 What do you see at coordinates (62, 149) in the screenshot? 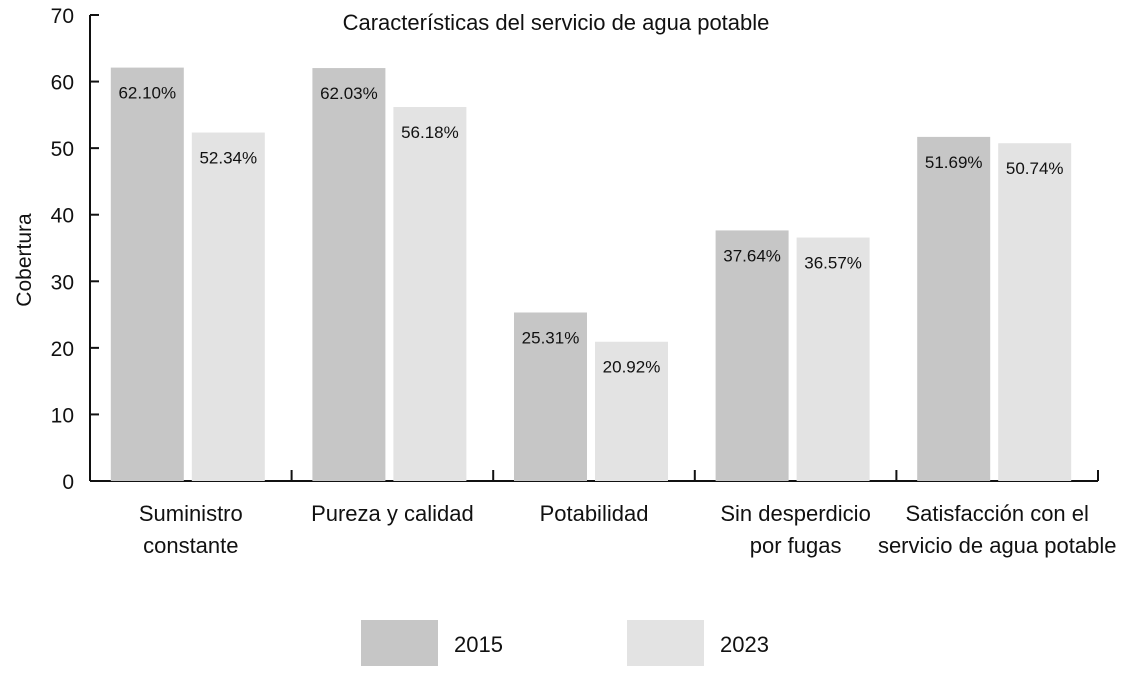
I see `y-tick-label: 50` at bounding box center [62, 149].